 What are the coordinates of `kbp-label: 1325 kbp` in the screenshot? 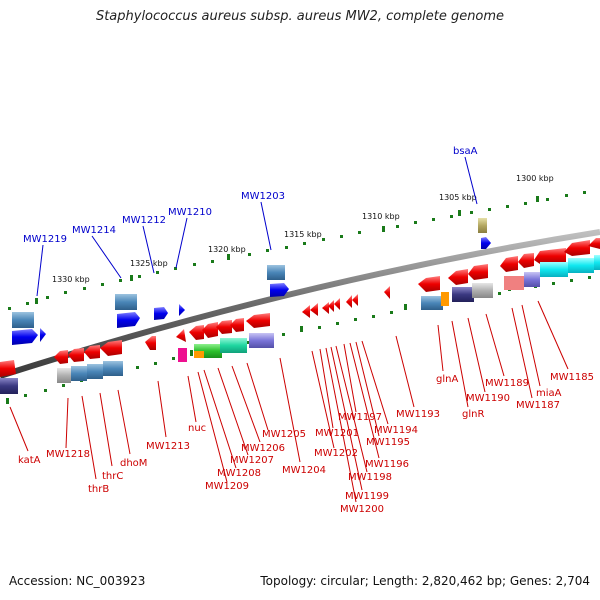 It's located at (149, 263).